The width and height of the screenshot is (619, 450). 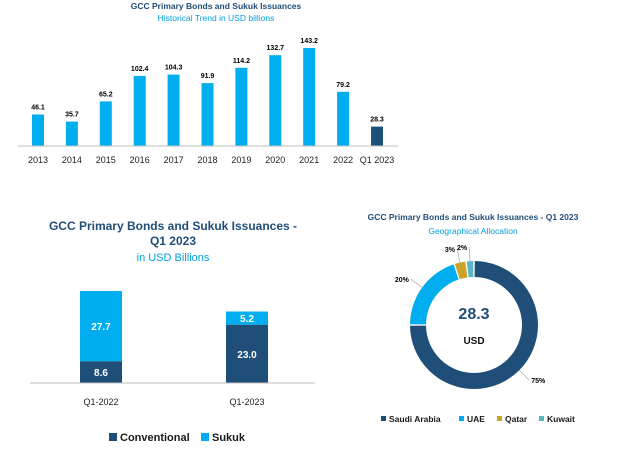 I want to click on trend-data-label: 132.7, so click(x=276, y=48).